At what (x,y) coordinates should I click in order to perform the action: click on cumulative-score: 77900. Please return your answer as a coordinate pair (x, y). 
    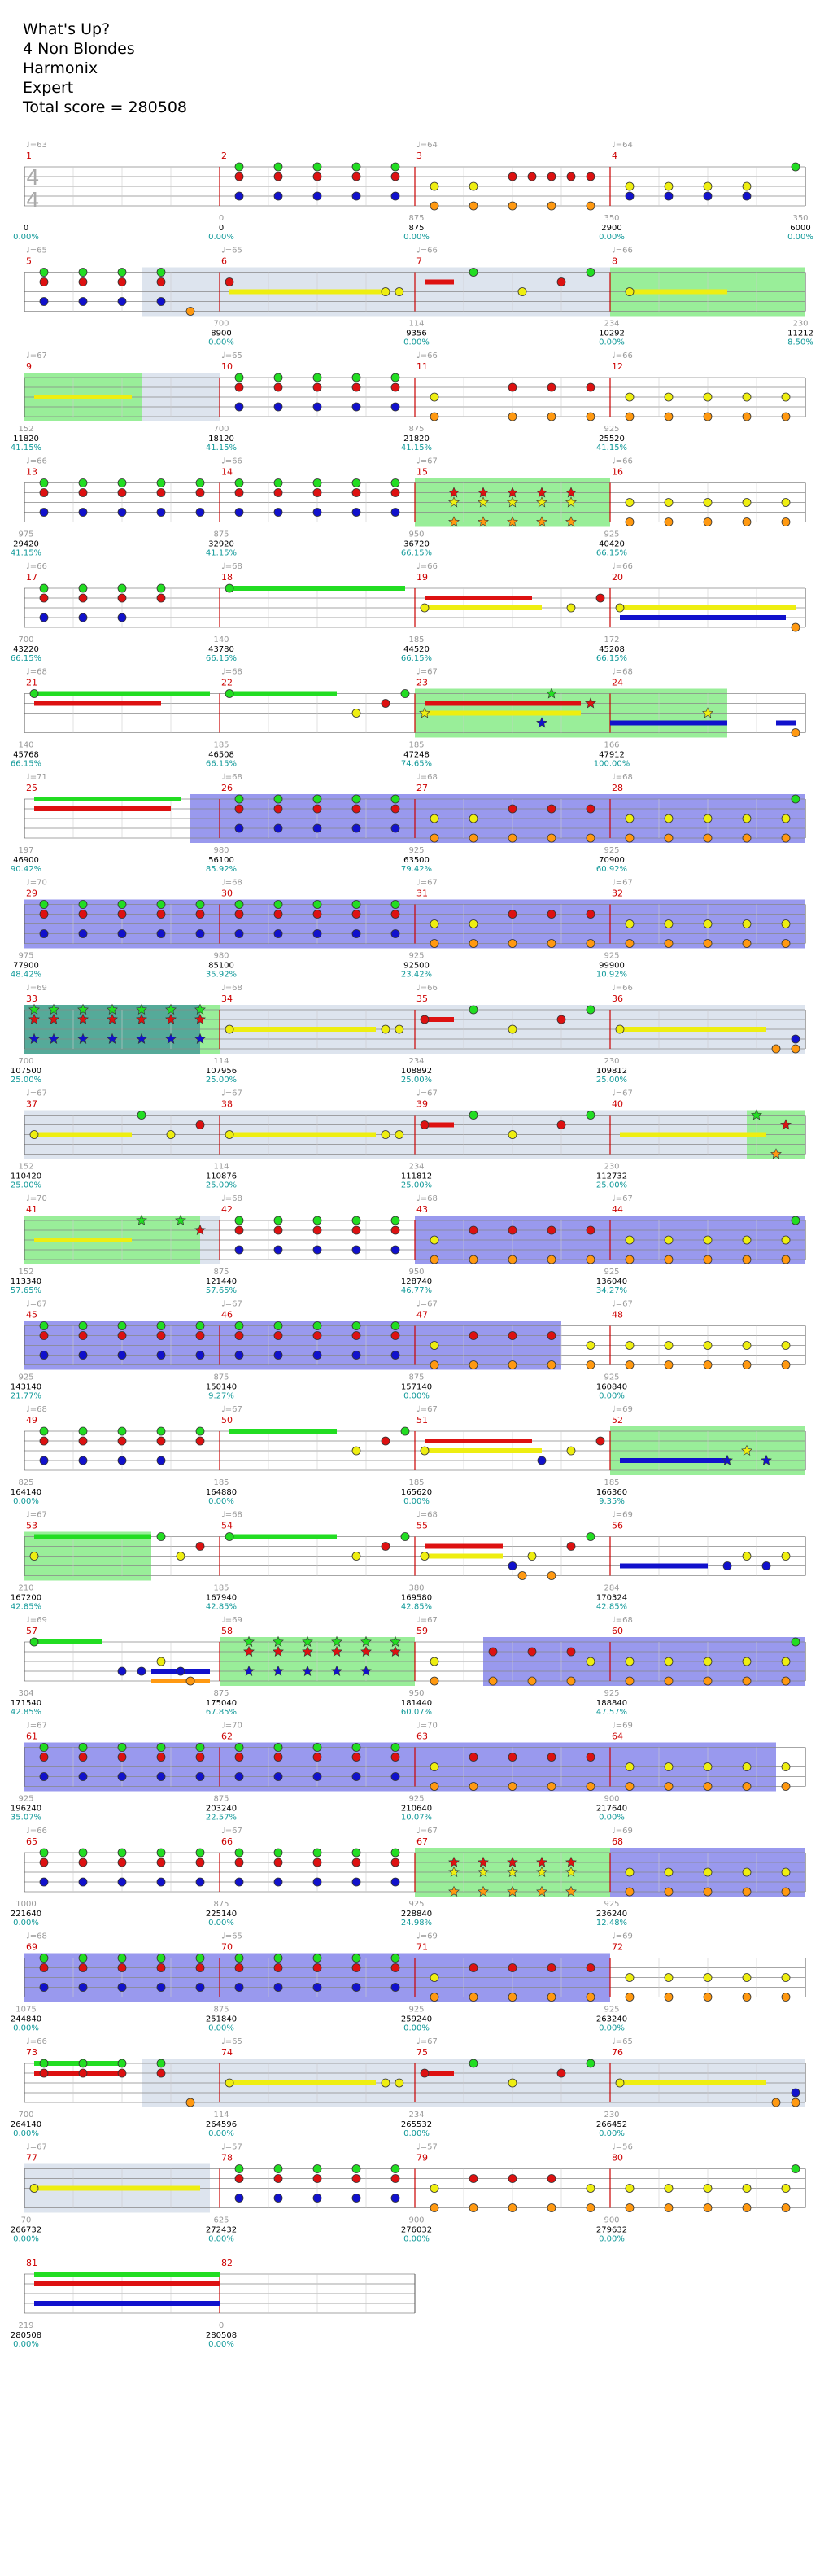
    Looking at the image, I should click on (26, 966).